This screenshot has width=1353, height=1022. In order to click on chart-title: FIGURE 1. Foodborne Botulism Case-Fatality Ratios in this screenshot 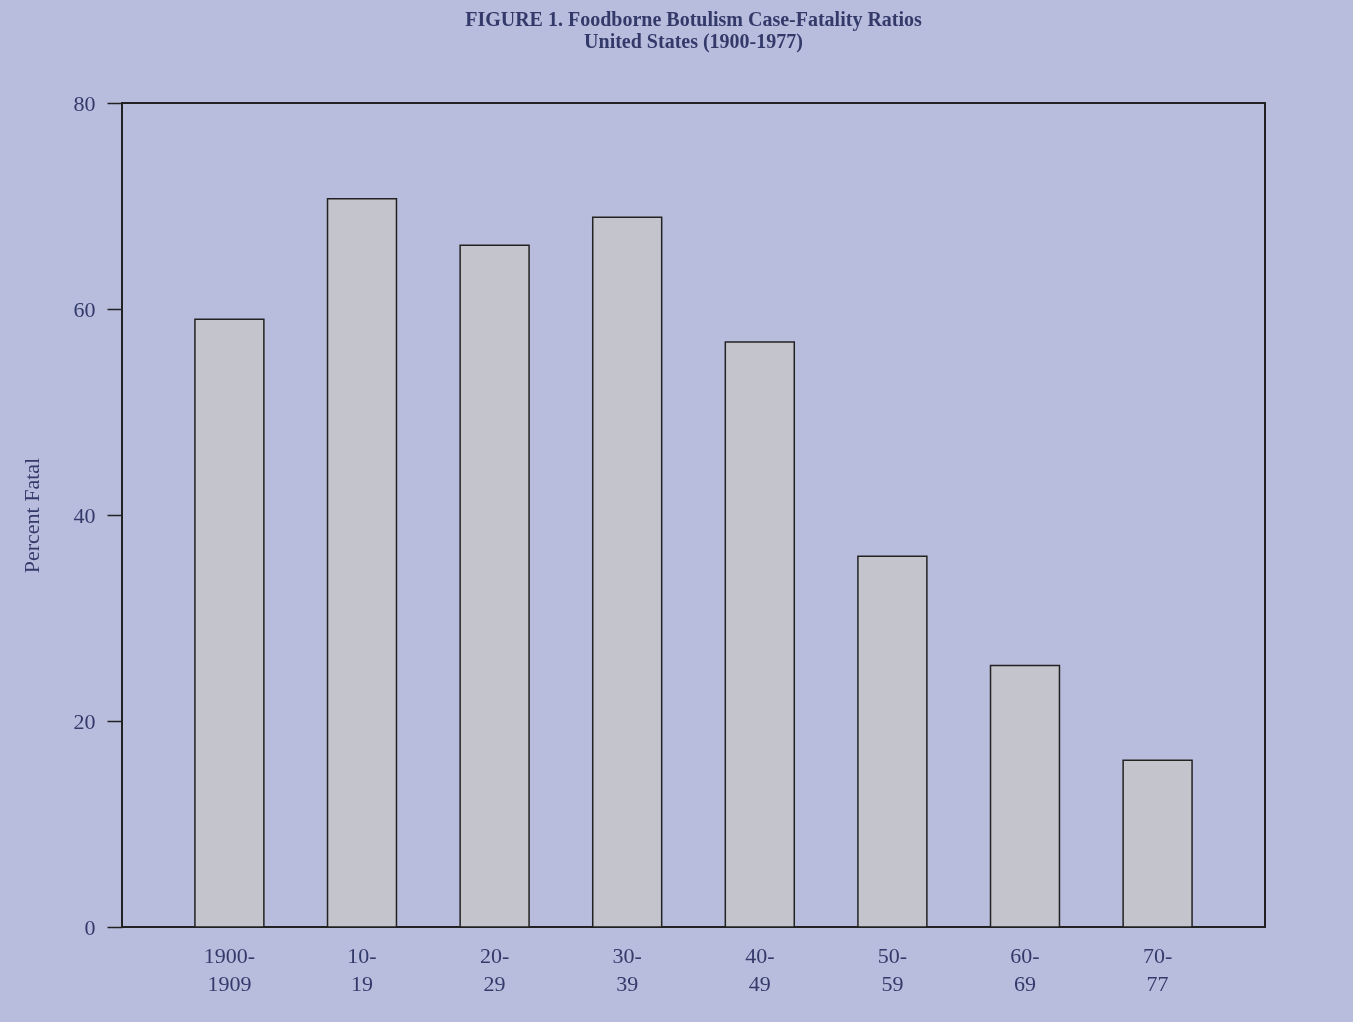, I will do `click(694, 19)`.